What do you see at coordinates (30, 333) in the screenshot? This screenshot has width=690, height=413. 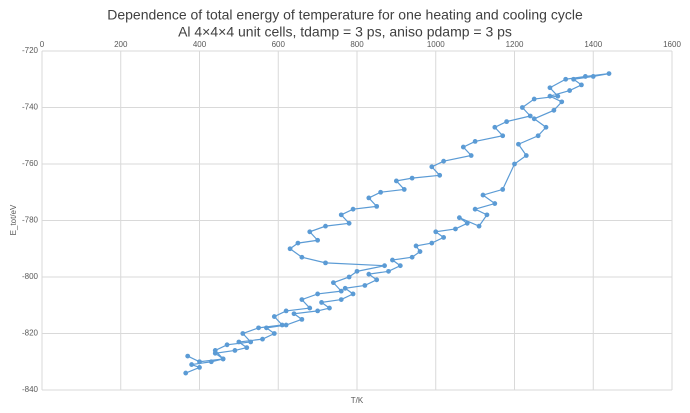 I see `y-tick-label: -820` at bounding box center [30, 333].